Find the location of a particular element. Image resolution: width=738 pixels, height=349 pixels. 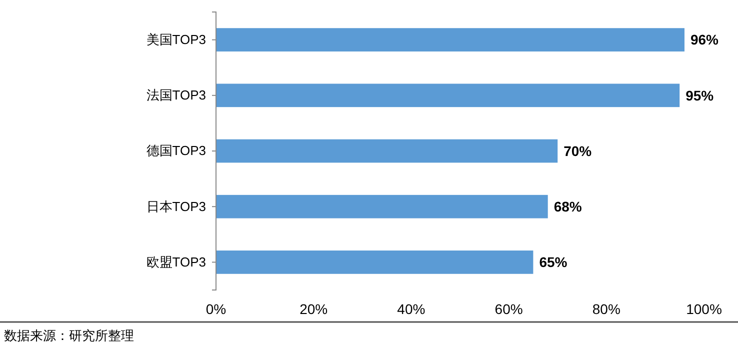

data-label: 68% is located at coordinates (568, 206).